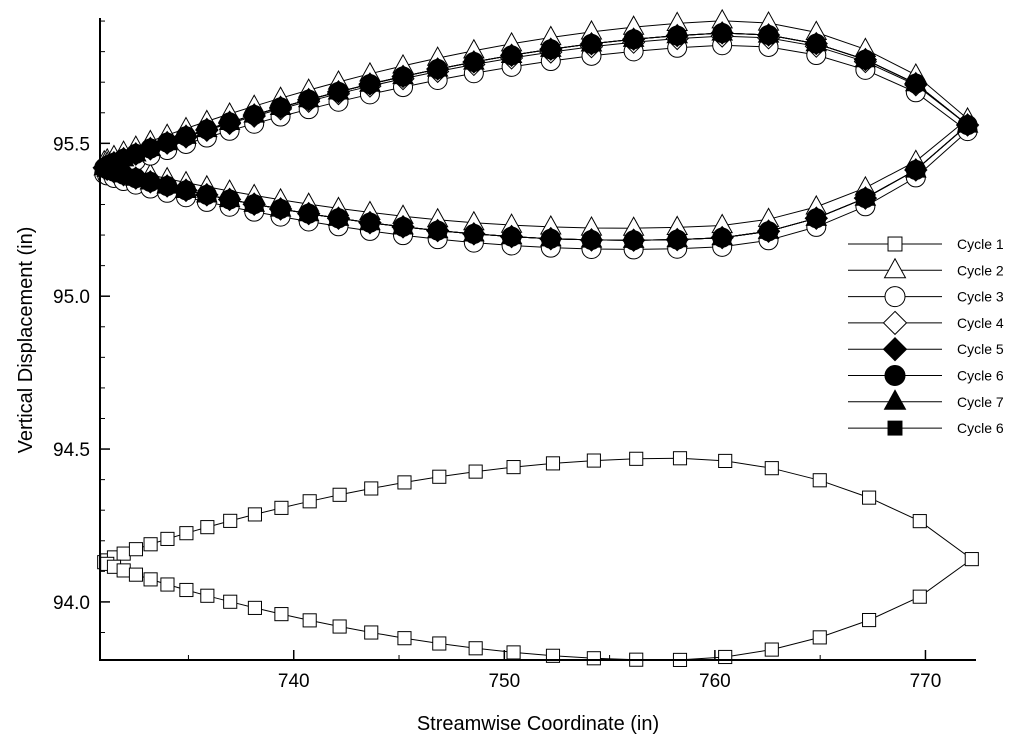 This screenshot has height=742, width=1021. What do you see at coordinates (926, 399) in the screenshot?
I see `legend-item: Cycle 7` at bounding box center [926, 399].